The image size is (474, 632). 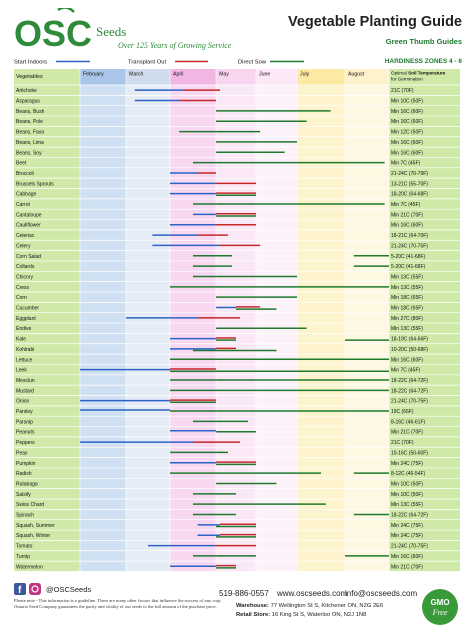 What do you see at coordinates (25, 516) in the screenshot?
I see `vegetable-name: Spinach` at bounding box center [25, 516].